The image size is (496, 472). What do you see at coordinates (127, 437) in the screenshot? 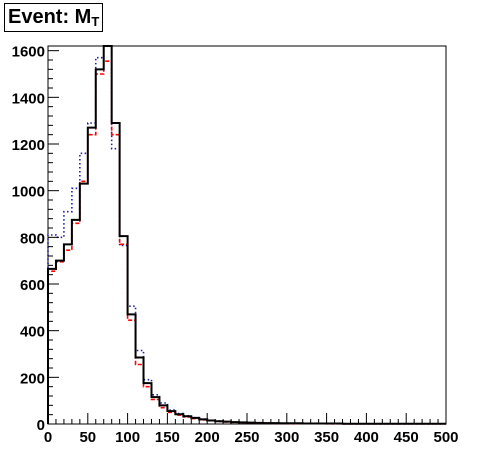
I see `x-tick-label: 100` at bounding box center [127, 437].